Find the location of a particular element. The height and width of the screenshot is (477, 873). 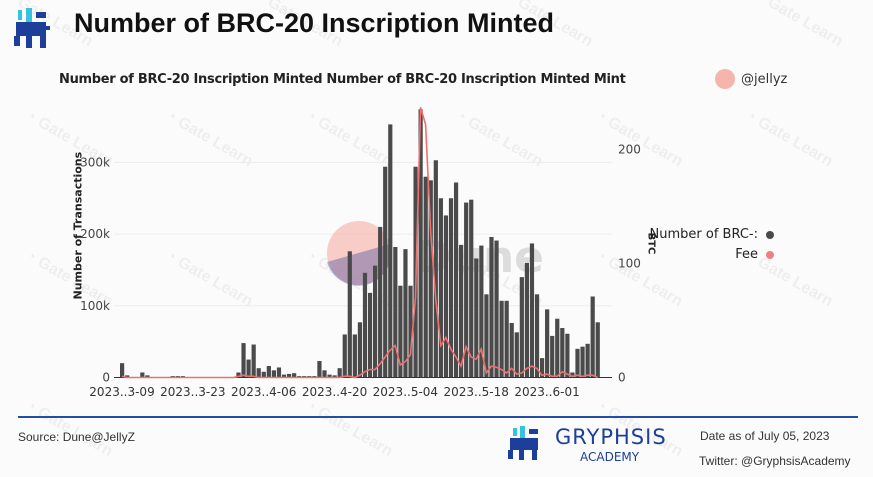

x-tick-label: 2023..5-18 is located at coordinates (475, 392).